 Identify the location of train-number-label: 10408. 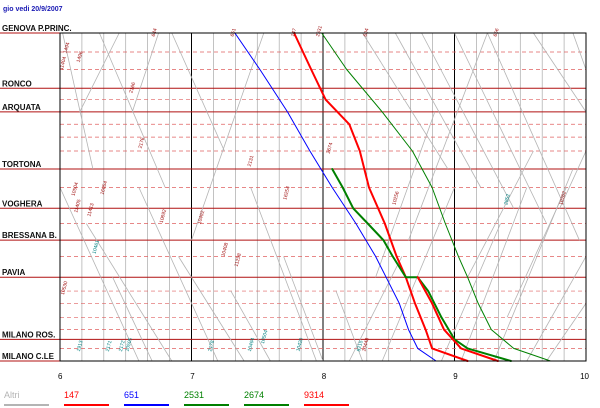
(225, 249).